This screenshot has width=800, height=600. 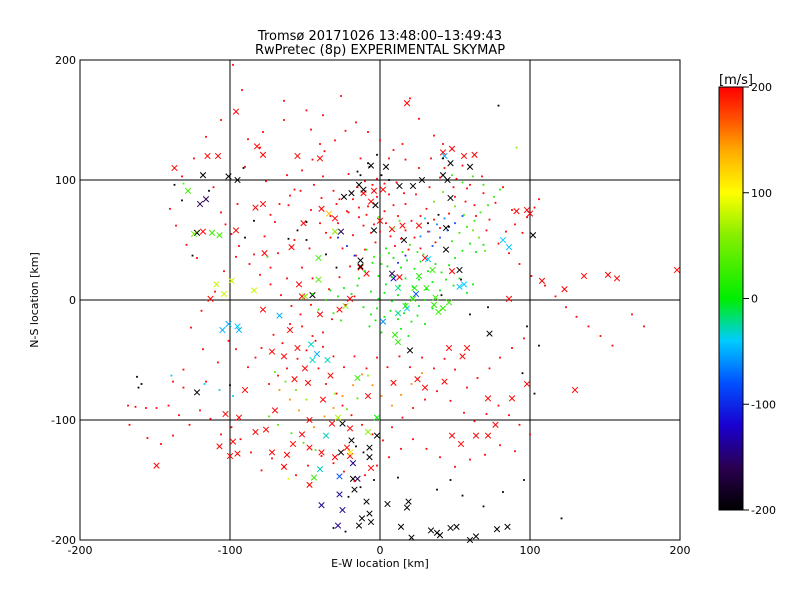 What do you see at coordinates (380, 563) in the screenshot?
I see `x-axis-label: E-W location [km]` at bounding box center [380, 563].